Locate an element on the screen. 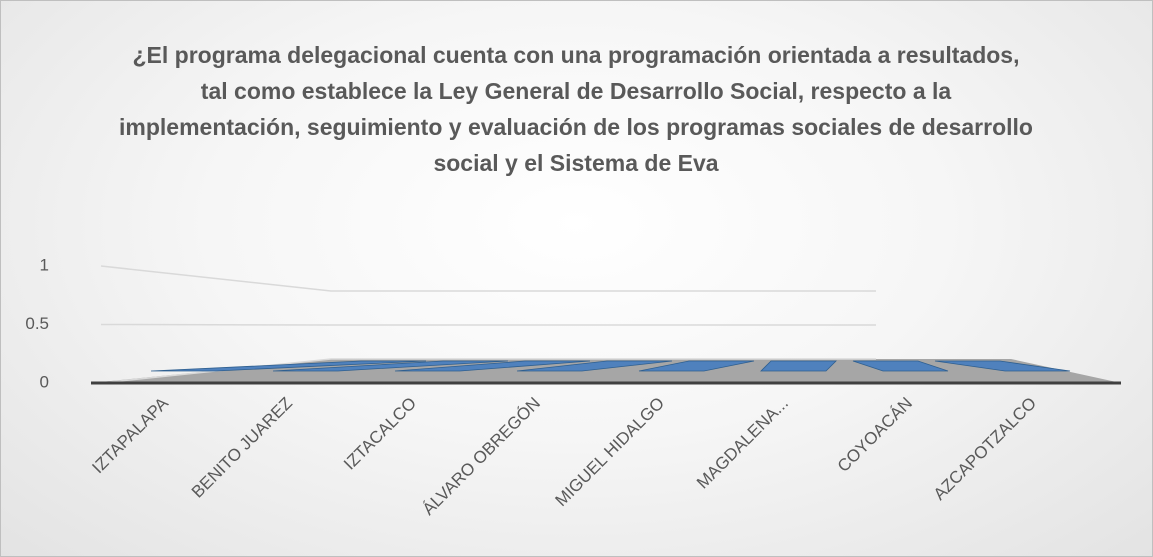 This screenshot has height=557, width=1153. x-tick-label: BENITO JUAREZ is located at coordinates (242, 448).